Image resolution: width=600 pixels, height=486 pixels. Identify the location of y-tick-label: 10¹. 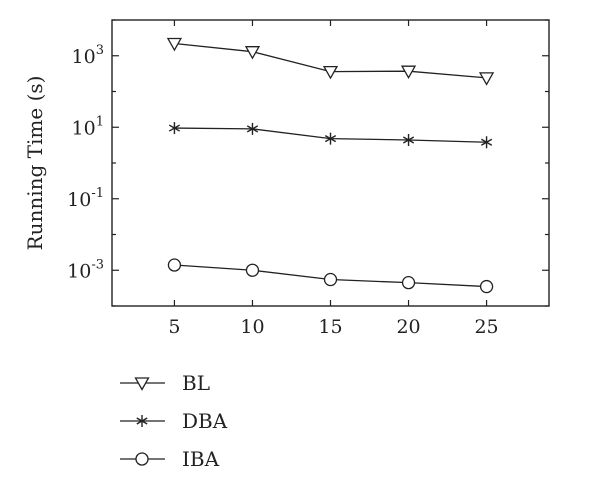
(88, 126).